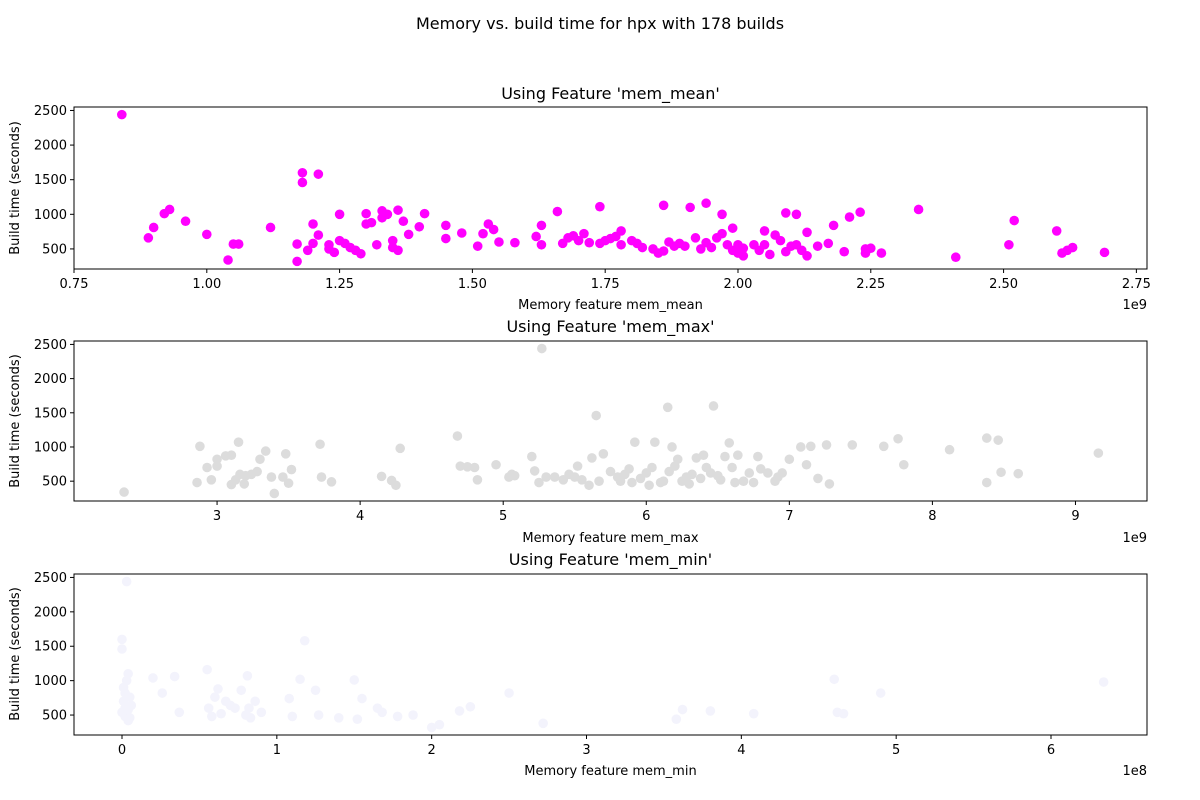  What do you see at coordinates (1003, 284) in the screenshot?
I see `x-tick-label: 2.50` at bounding box center [1003, 284].